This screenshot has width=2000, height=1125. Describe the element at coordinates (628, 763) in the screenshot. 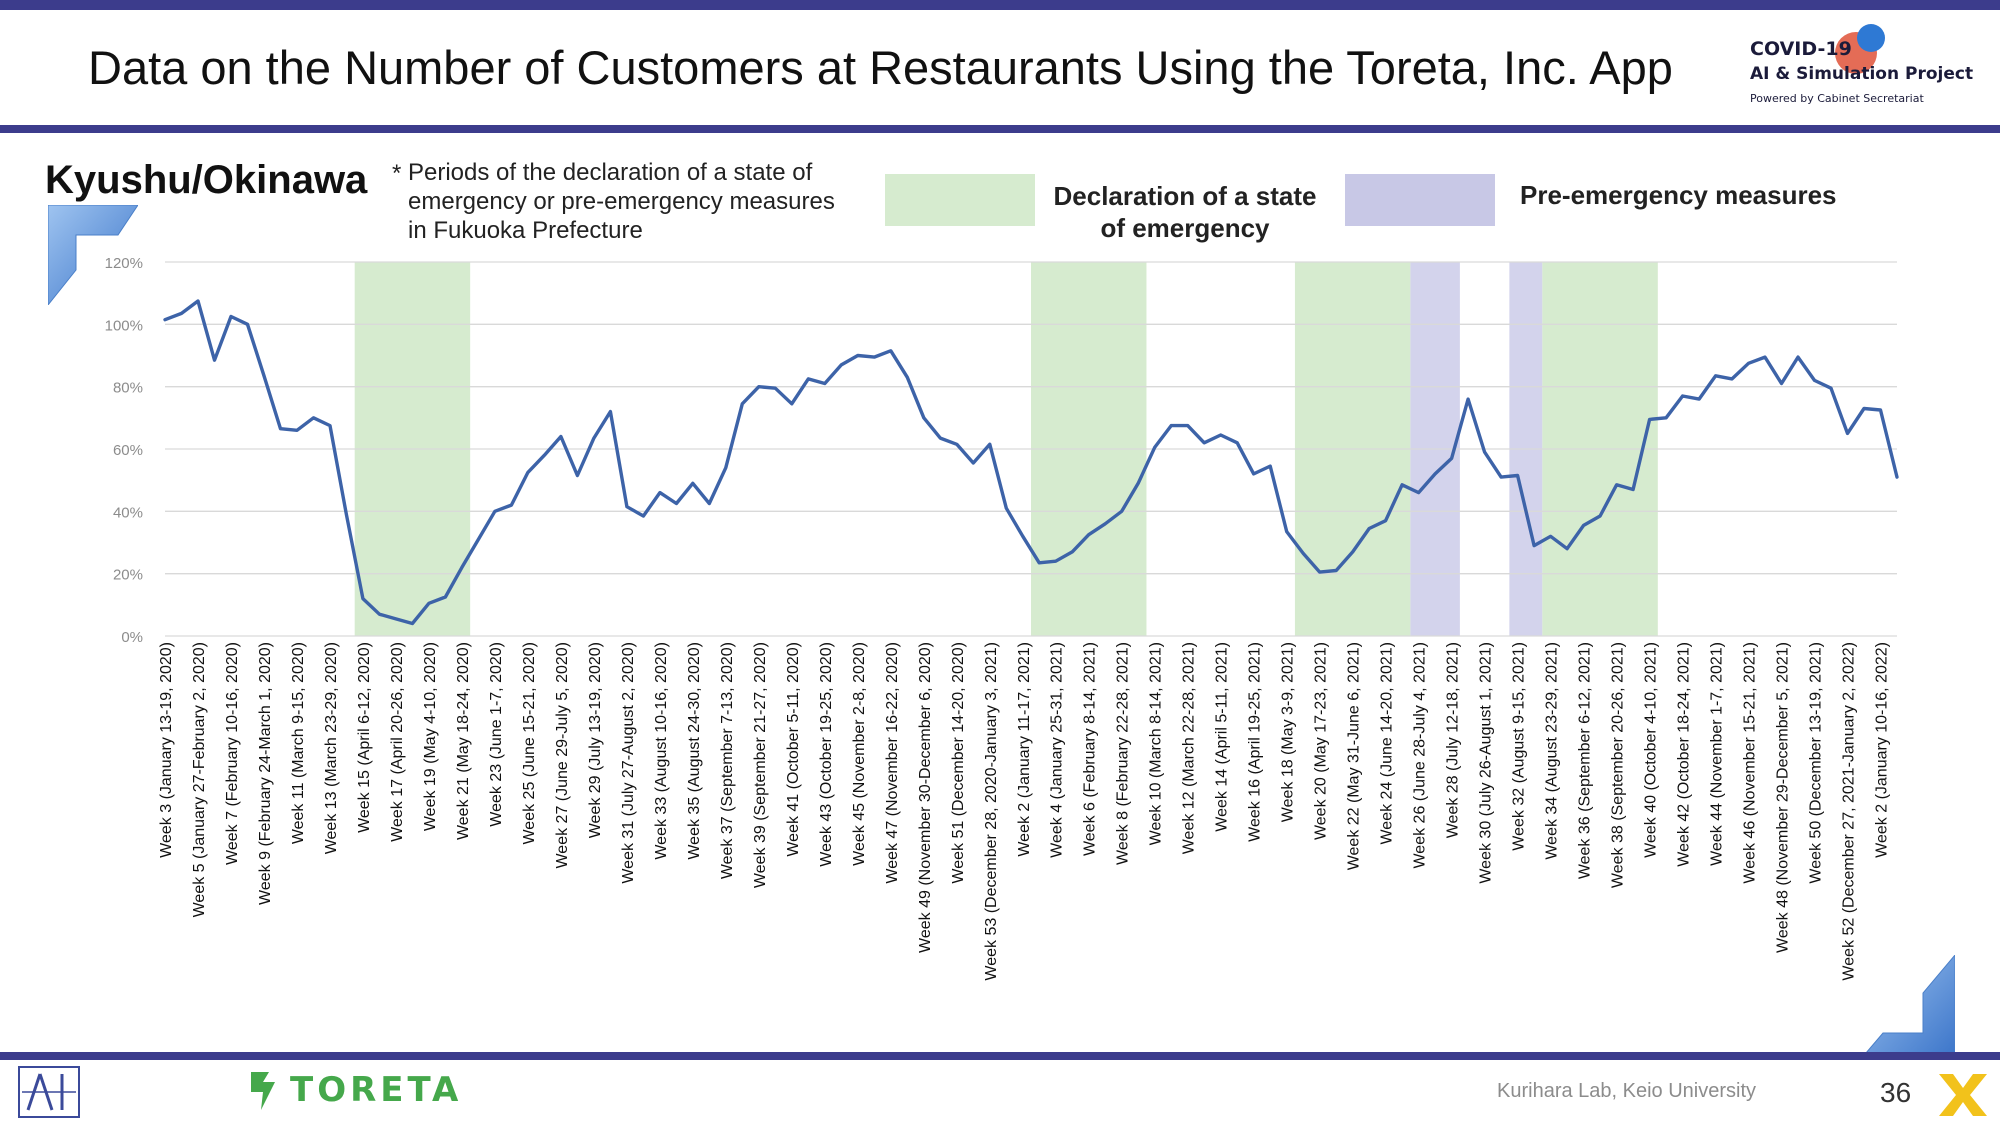

I see `x-tick-label: Week 31 (July 27-August 2, 2020)` at that location.